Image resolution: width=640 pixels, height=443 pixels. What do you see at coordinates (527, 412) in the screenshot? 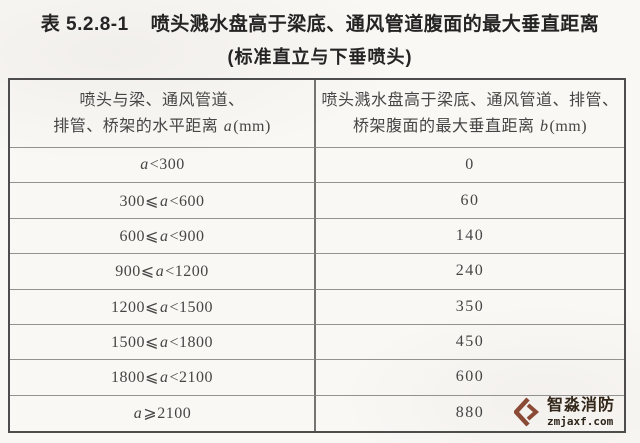
I see `zhimiao-logo-icon` at bounding box center [527, 412].